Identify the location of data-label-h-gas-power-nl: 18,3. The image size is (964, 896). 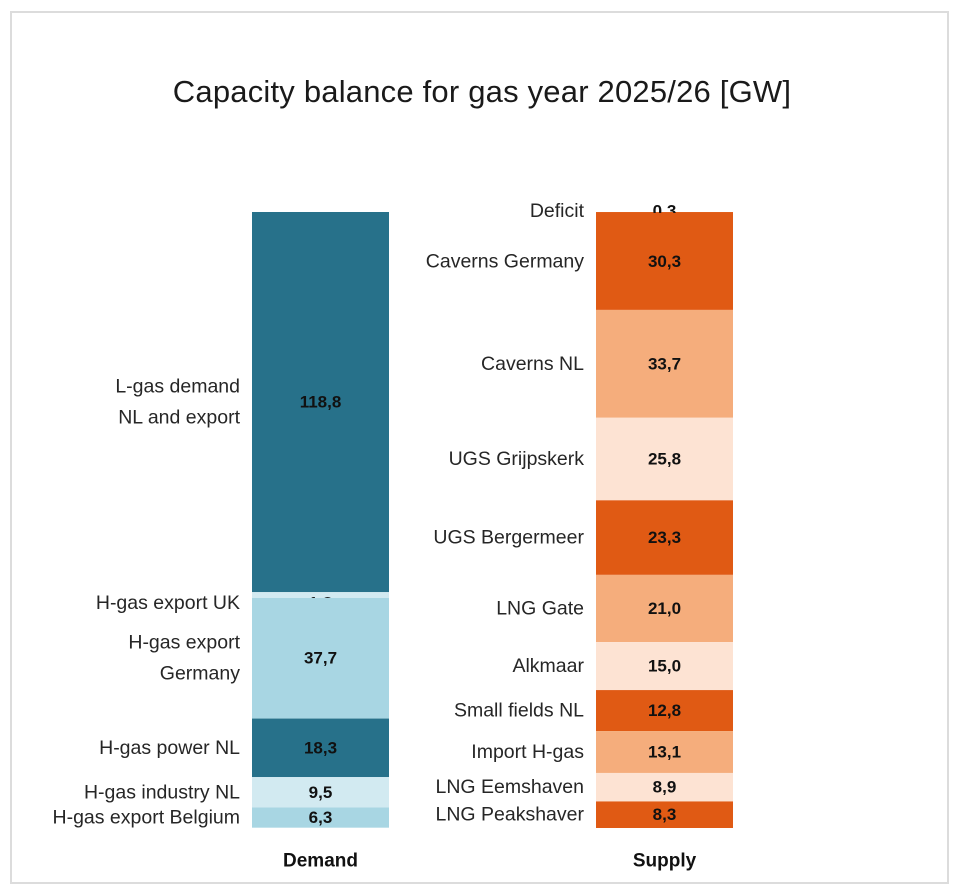
(320, 747).